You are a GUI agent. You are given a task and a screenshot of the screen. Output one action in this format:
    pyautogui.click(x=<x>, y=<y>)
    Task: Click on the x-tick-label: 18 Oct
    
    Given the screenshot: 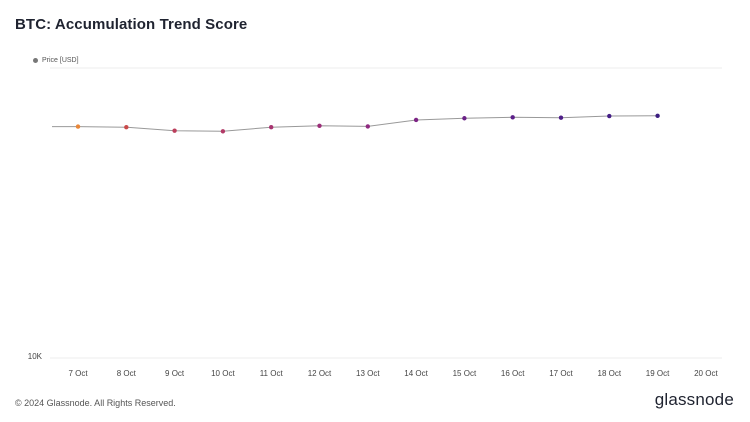 What is the action you would take?
    pyautogui.click(x=610, y=373)
    